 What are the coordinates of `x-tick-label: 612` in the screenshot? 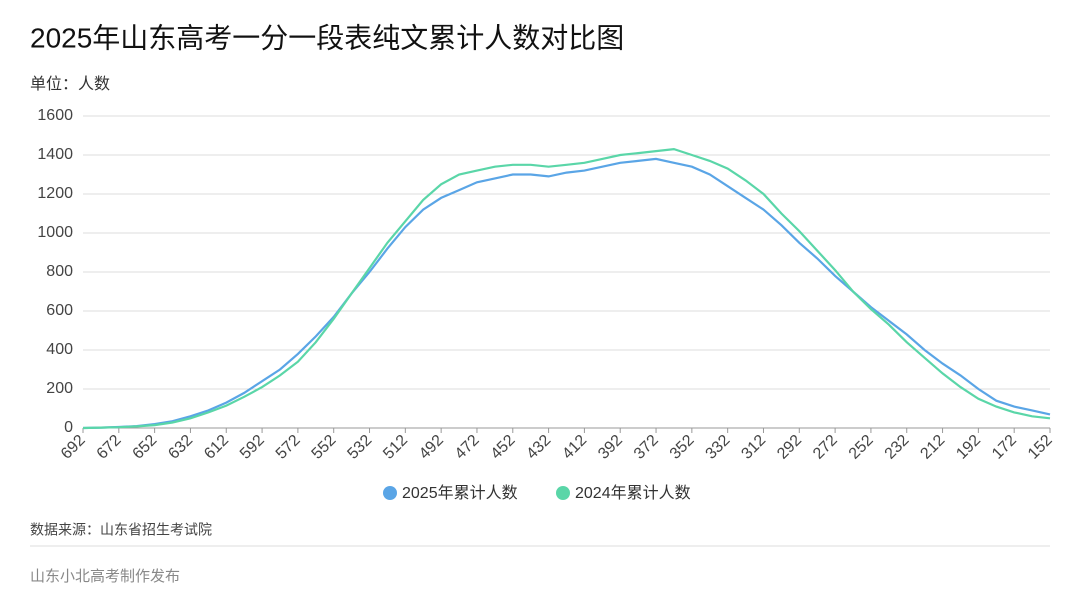 It's located at (216, 447).